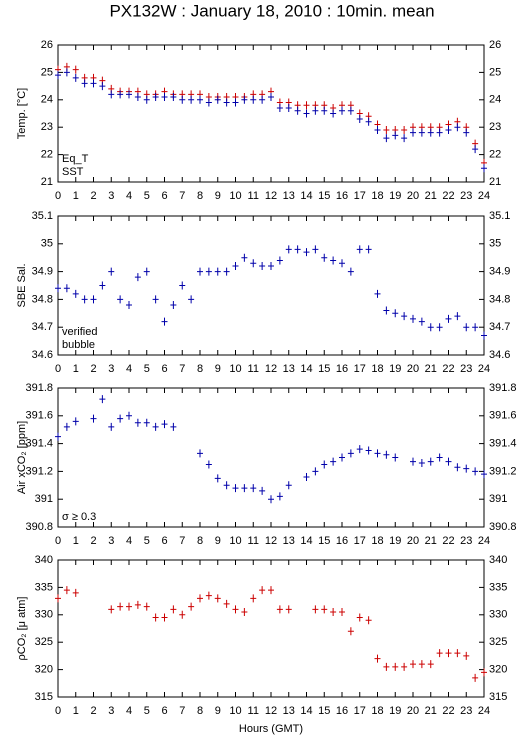  What do you see at coordinates (47, 100) in the screenshot?
I see `y-tick-label: 24` at bounding box center [47, 100].